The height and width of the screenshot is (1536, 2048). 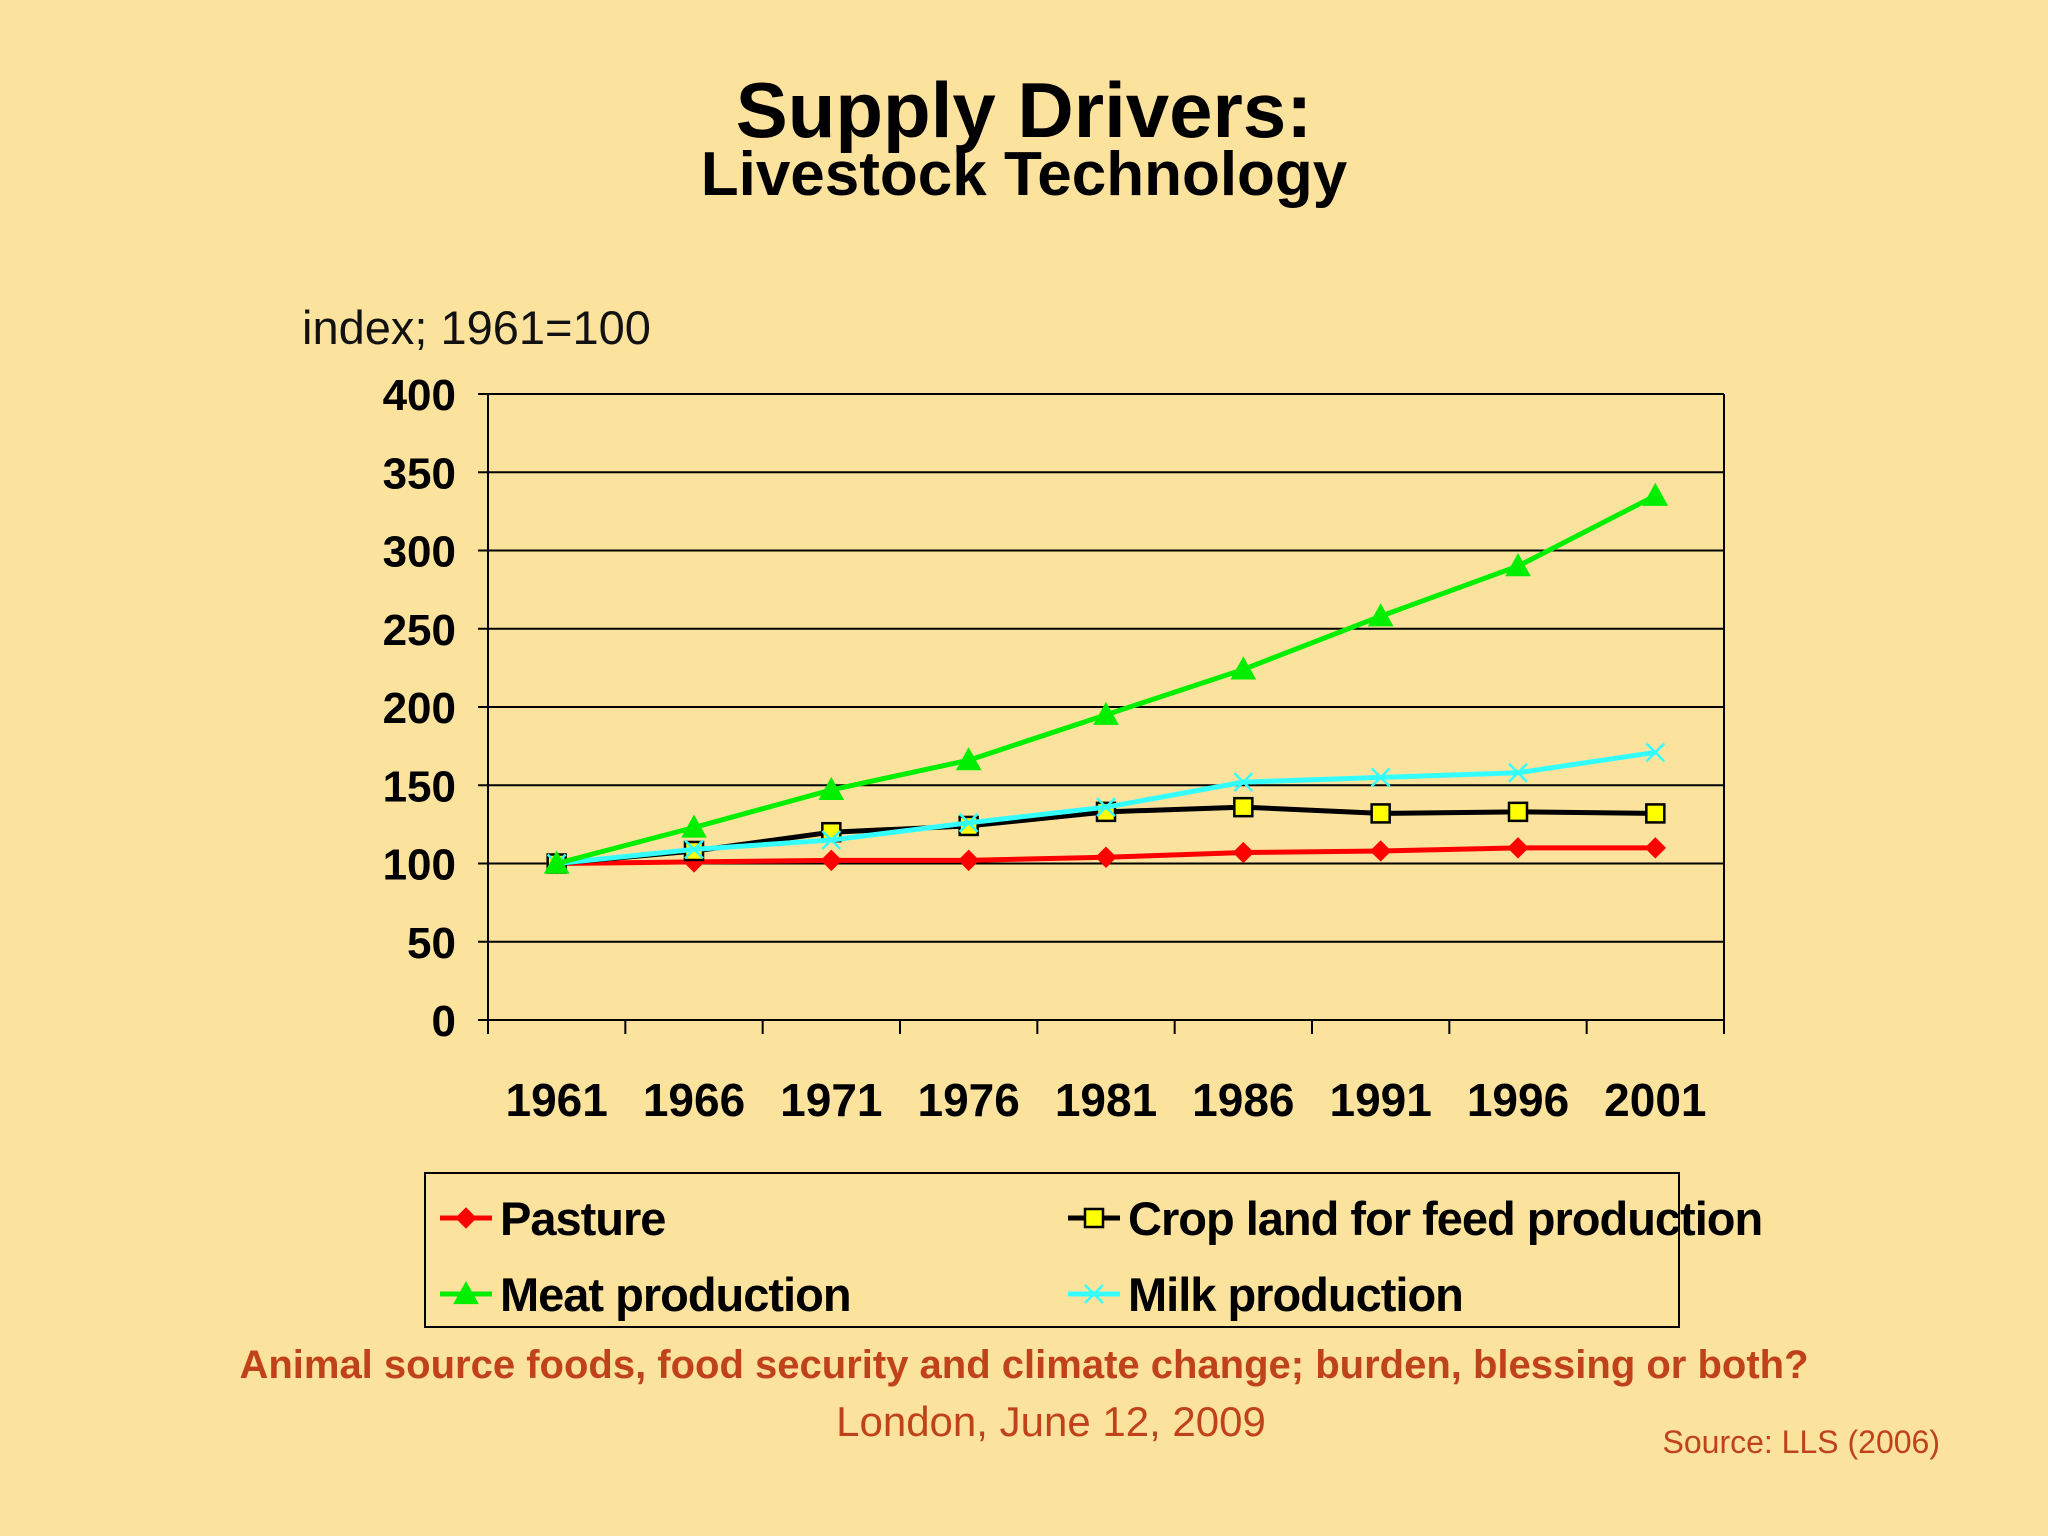 What do you see at coordinates (1655, 1100) in the screenshot?
I see `x-tick-label-2001: 2001` at bounding box center [1655, 1100].